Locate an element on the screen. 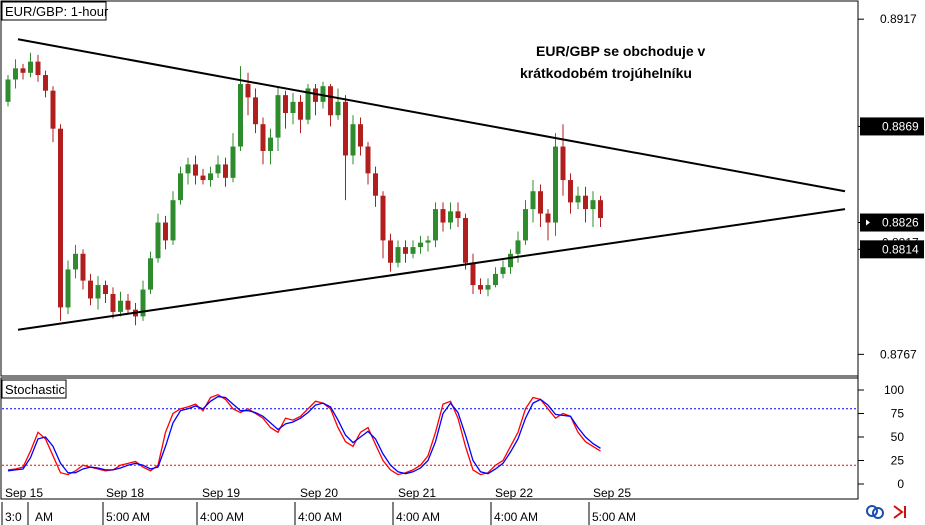 The width and height of the screenshot is (925, 525). stochastic-tick-label: 75 is located at coordinates (898, 414).